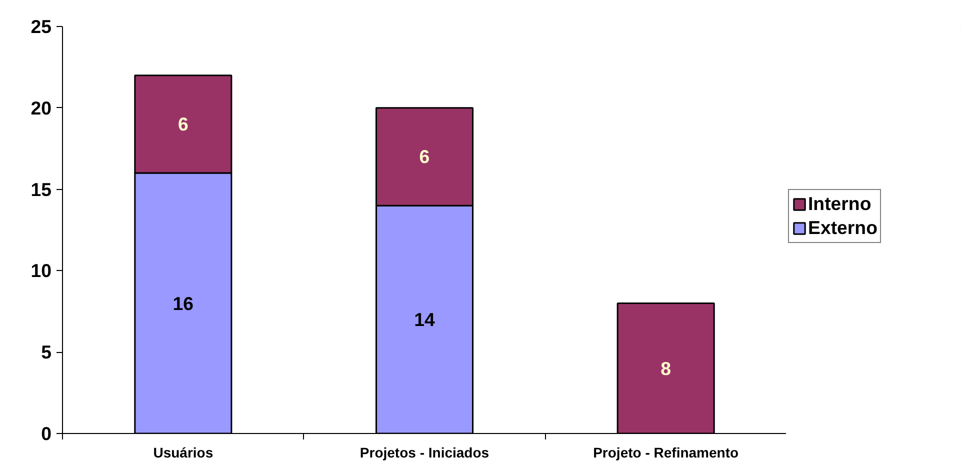  What do you see at coordinates (666, 368) in the screenshot?
I see `data-label: 8` at bounding box center [666, 368].